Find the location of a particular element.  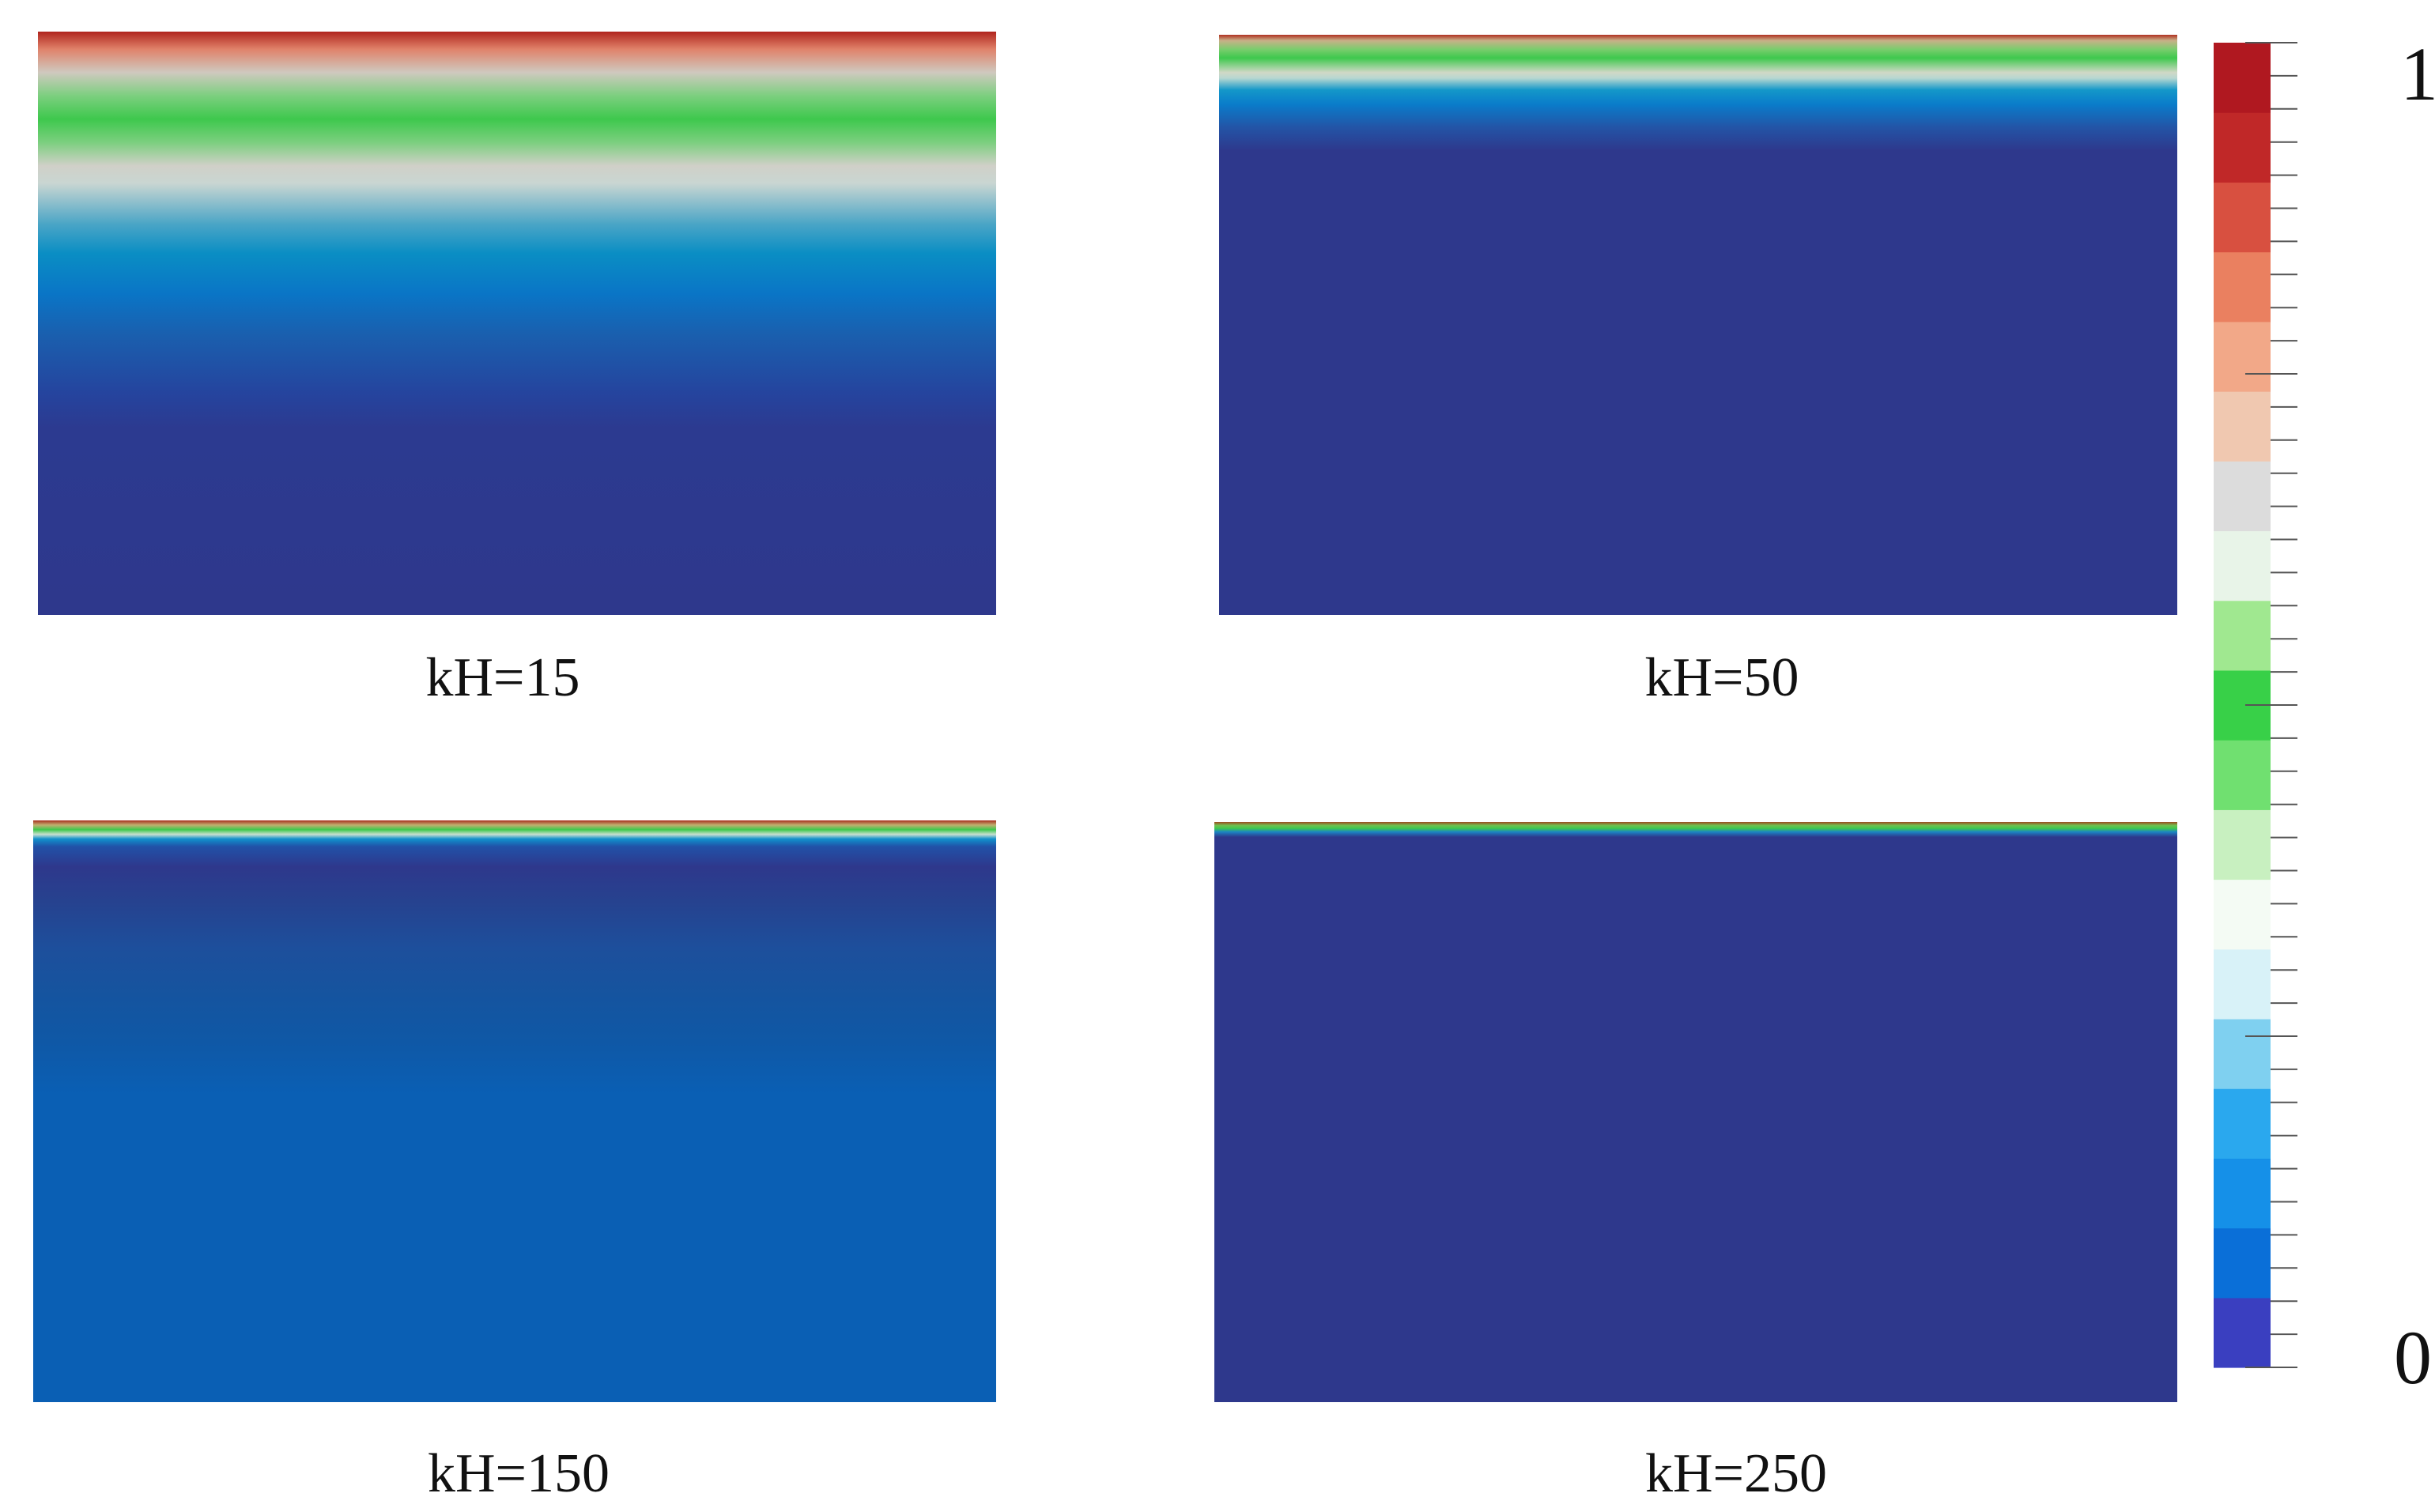

colorbar-ticks is located at coordinates (2271, 705).